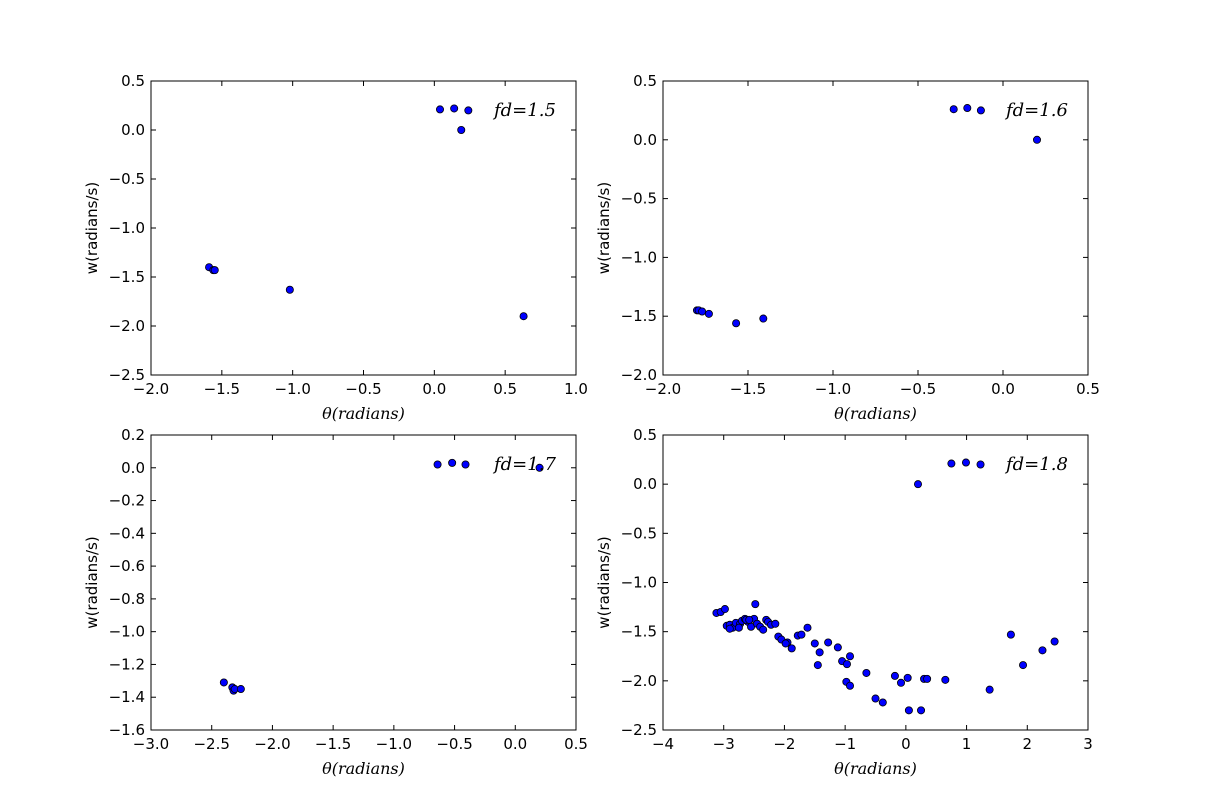 Image resolution: width=1208 pixels, height=812 pixels. I want to click on legend-label: fd=1.8, so click(1036, 464).